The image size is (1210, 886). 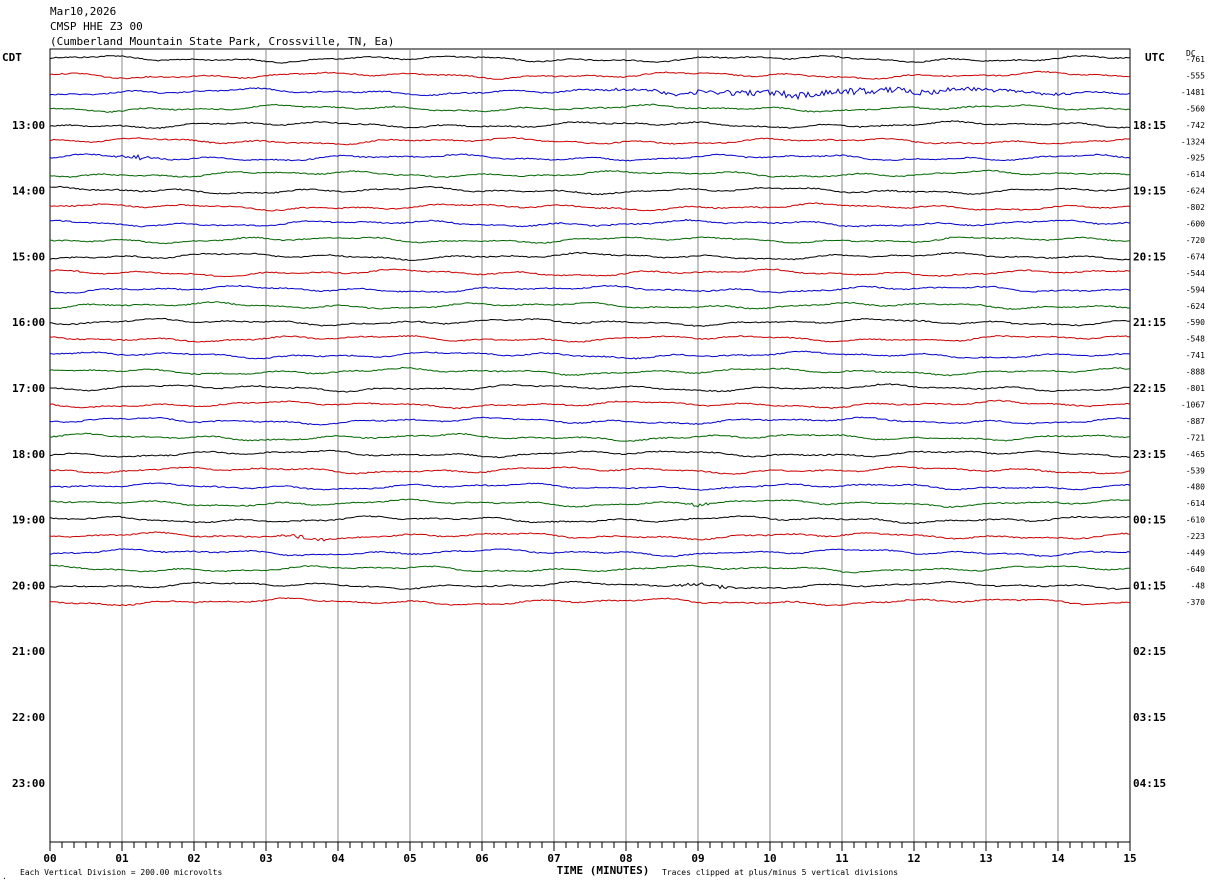 What do you see at coordinates (1149, 520) in the screenshot?
I see `right-hour-label: 00:15` at bounding box center [1149, 520].